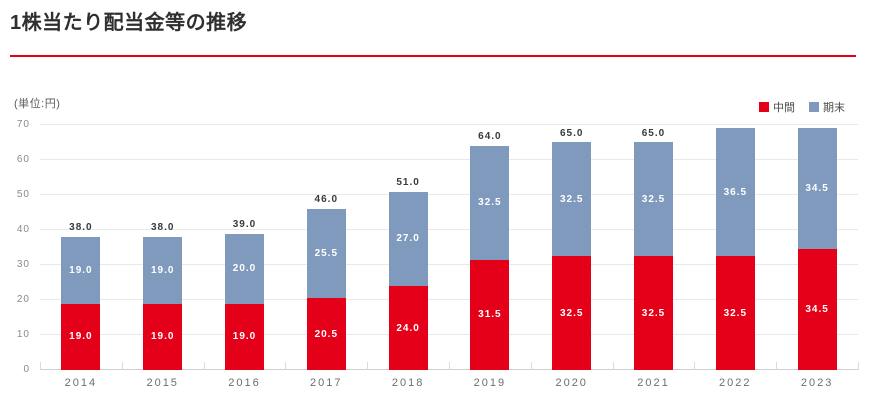 This screenshot has height=409, width=870. I want to click on x-category-label: 2019, so click(490, 383).